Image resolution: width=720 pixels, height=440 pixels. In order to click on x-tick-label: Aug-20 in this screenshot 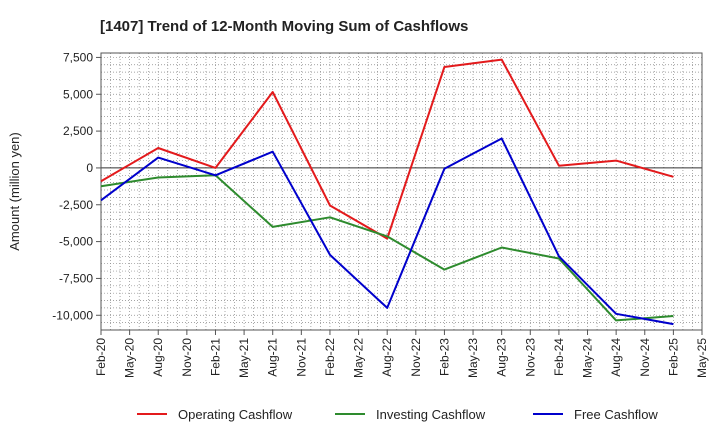, I will do `click(158, 357)`.